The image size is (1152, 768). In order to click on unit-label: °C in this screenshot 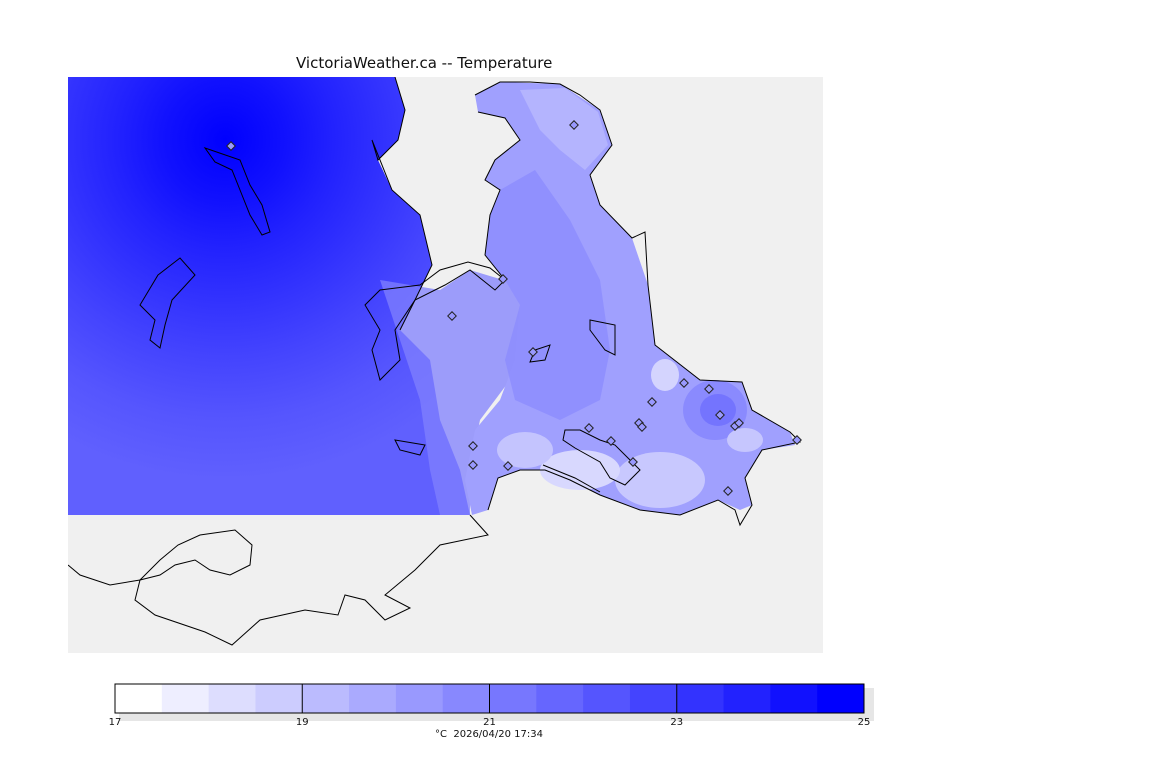, I will do `click(441, 734)`.